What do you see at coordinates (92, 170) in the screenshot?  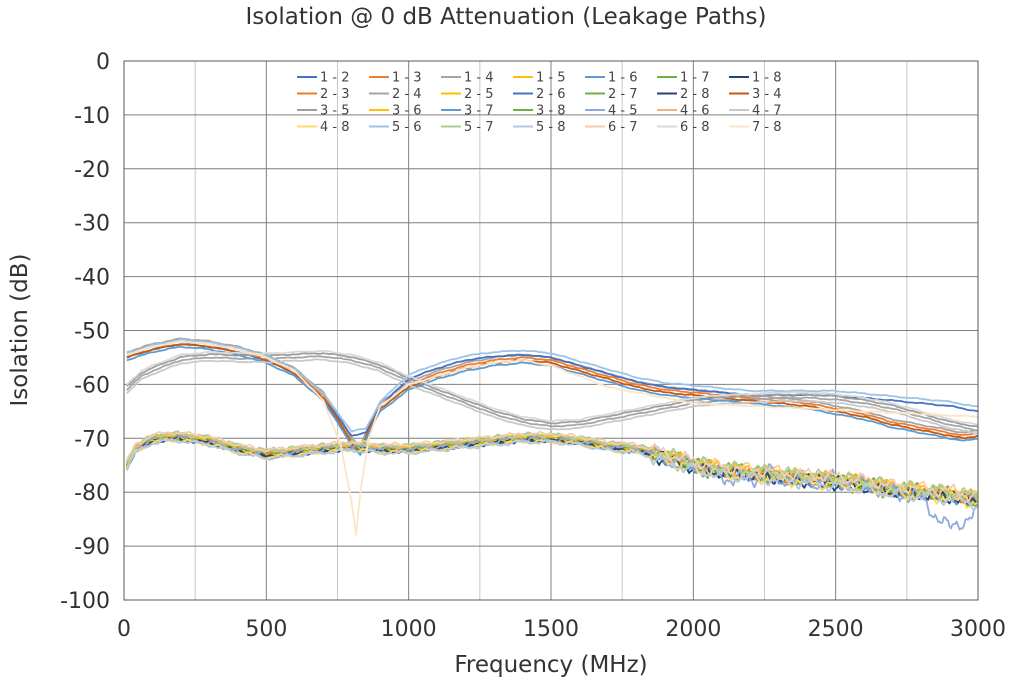 I see `y-tick-label: -20` at bounding box center [92, 170].